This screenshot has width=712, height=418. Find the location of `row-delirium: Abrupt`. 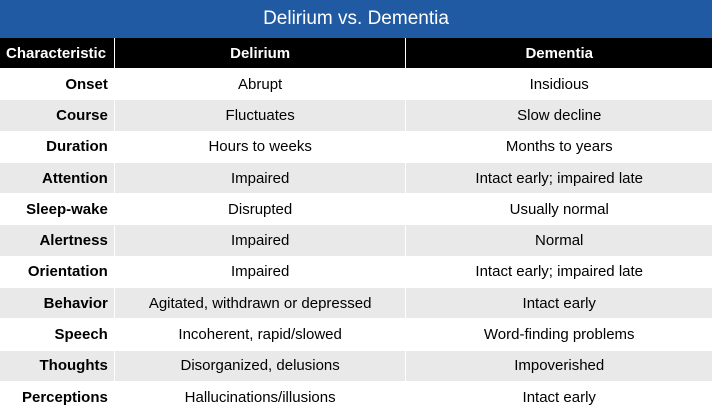

row-delirium: Abrupt is located at coordinates (261, 84).